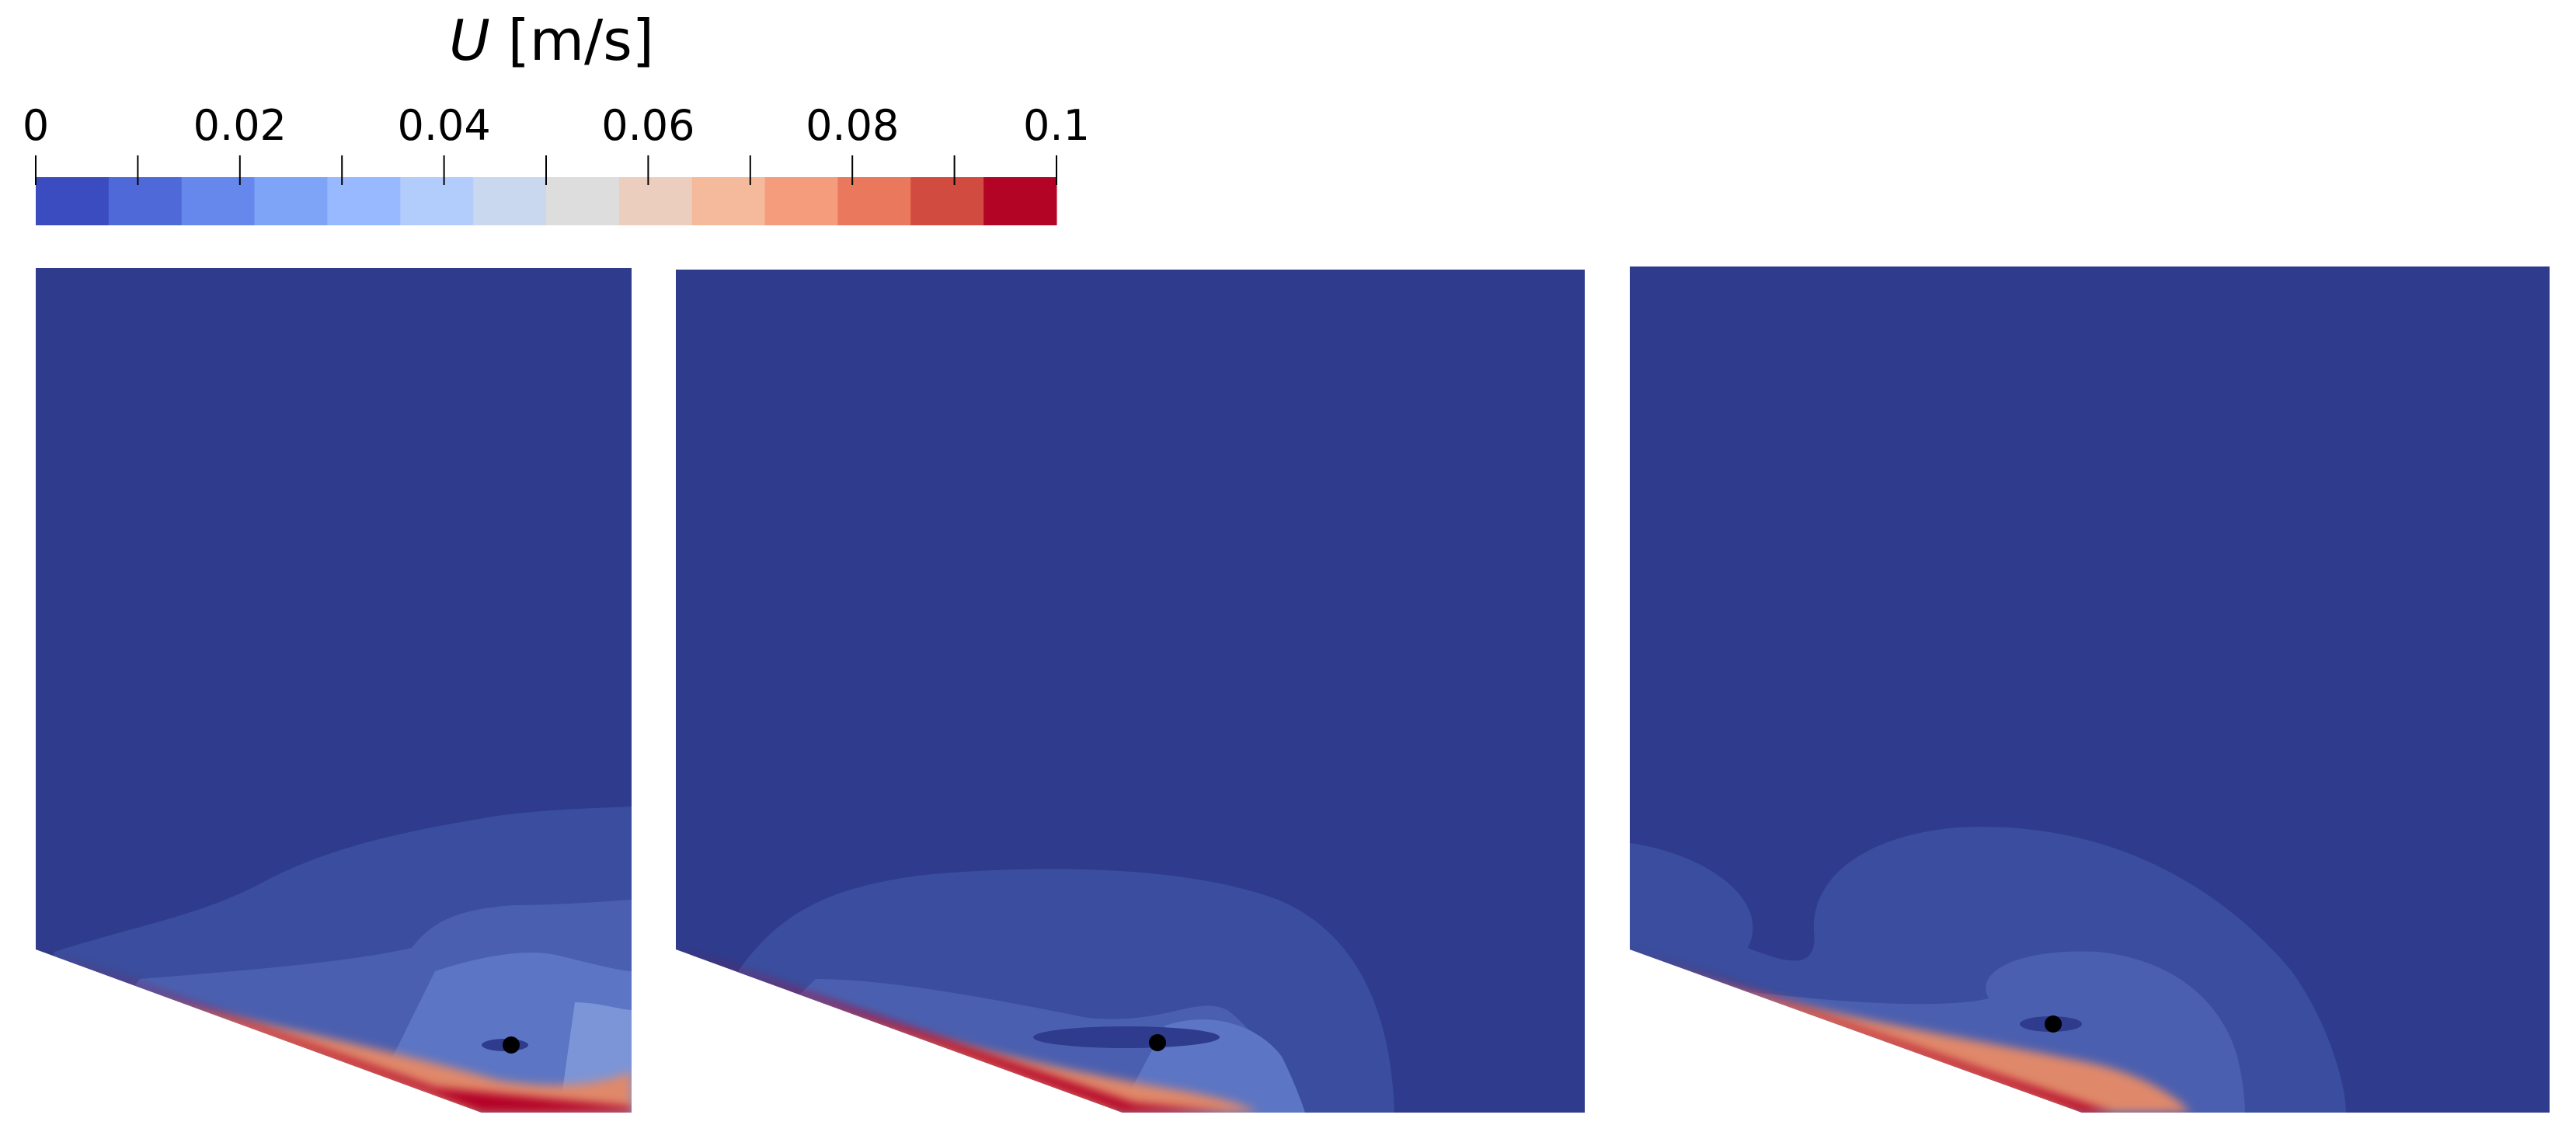 Image resolution: width=2576 pixels, height=1146 pixels. I want to click on colorbar-variable: U, so click(469, 40).